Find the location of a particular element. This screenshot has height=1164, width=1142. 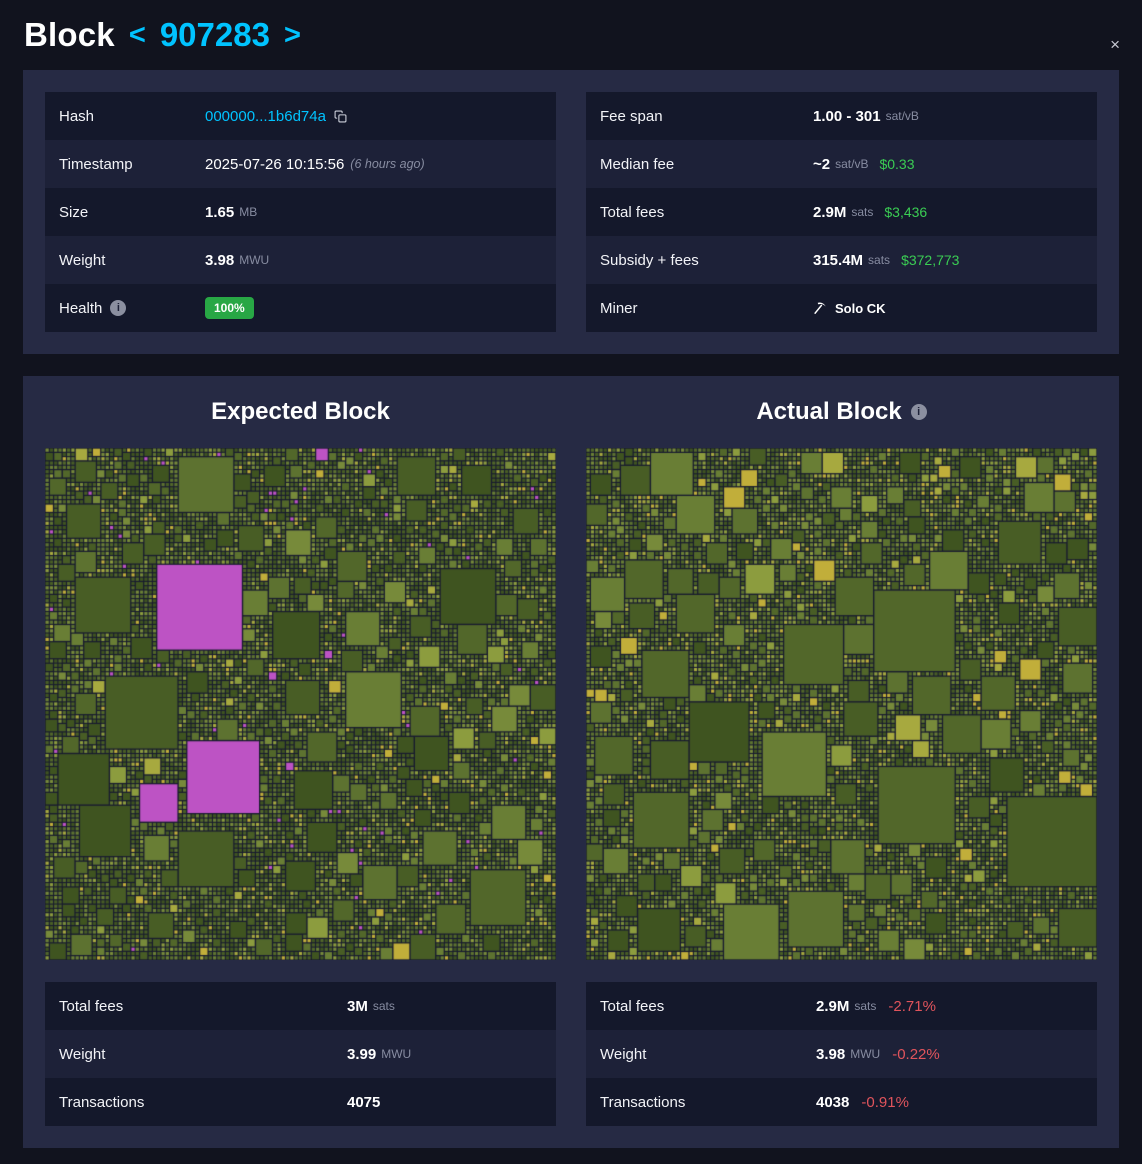

weight-label: Weight is located at coordinates (82, 260).